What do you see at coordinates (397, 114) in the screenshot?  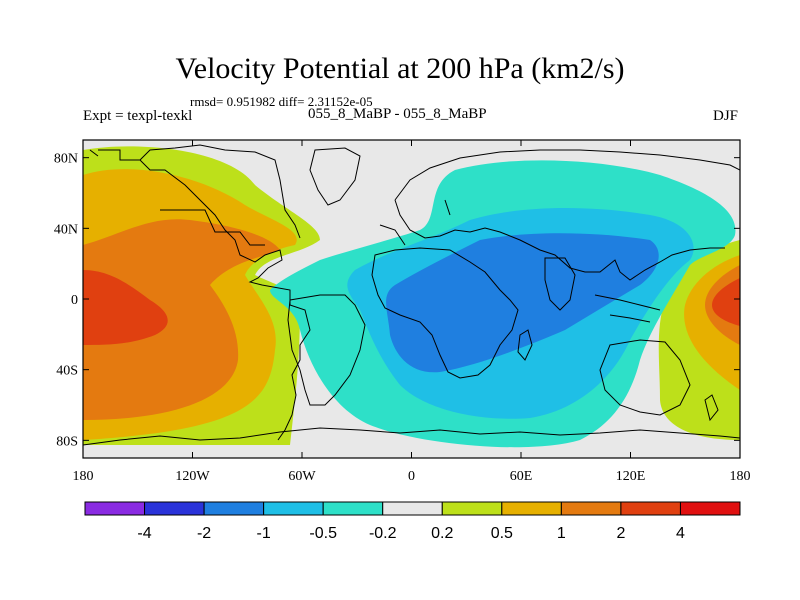 I see `case-names: 055_8_MaBP - 055_8_MaBP` at bounding box center [397, 114].